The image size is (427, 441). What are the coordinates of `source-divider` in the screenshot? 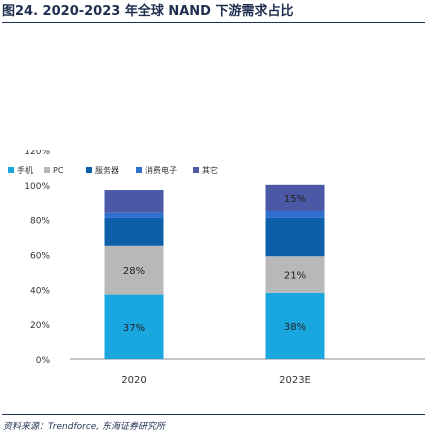 It's located at (213, 414).